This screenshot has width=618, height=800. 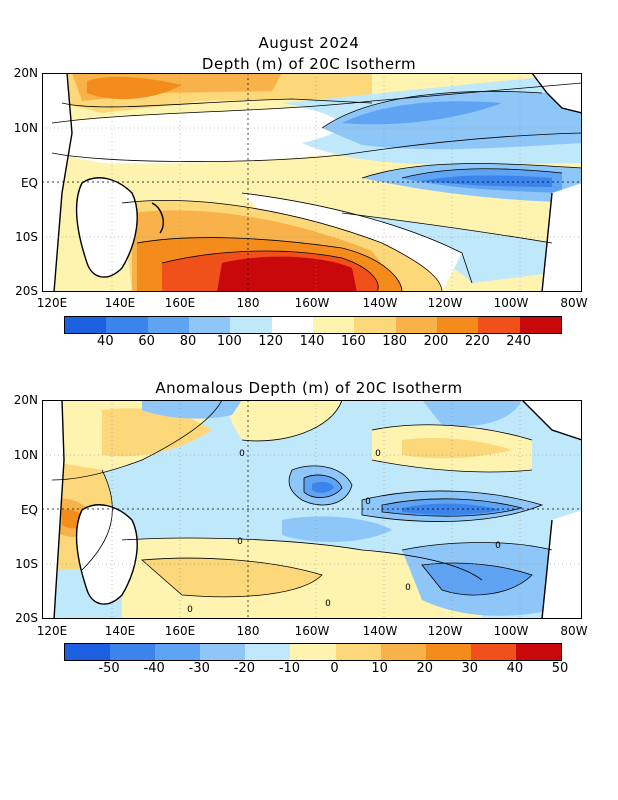 What do you see at coordinates (424, 668) in the screenshot?
I see `colorbar-label: 20` at bounding box center [424, 668].